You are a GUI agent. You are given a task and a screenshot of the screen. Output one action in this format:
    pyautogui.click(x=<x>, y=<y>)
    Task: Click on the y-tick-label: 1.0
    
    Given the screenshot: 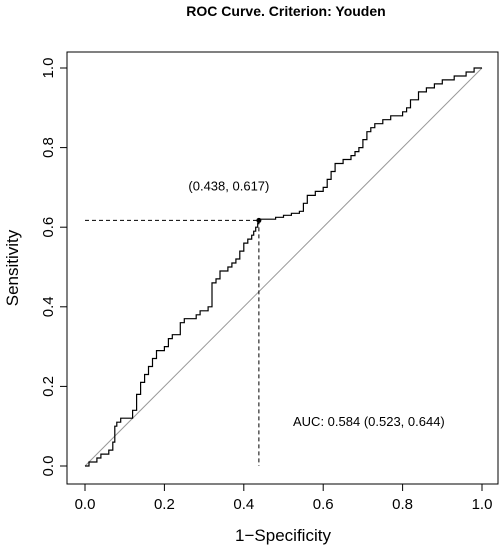 What is the action you would take?
    pyautogui.click(x=48, y=68)
    